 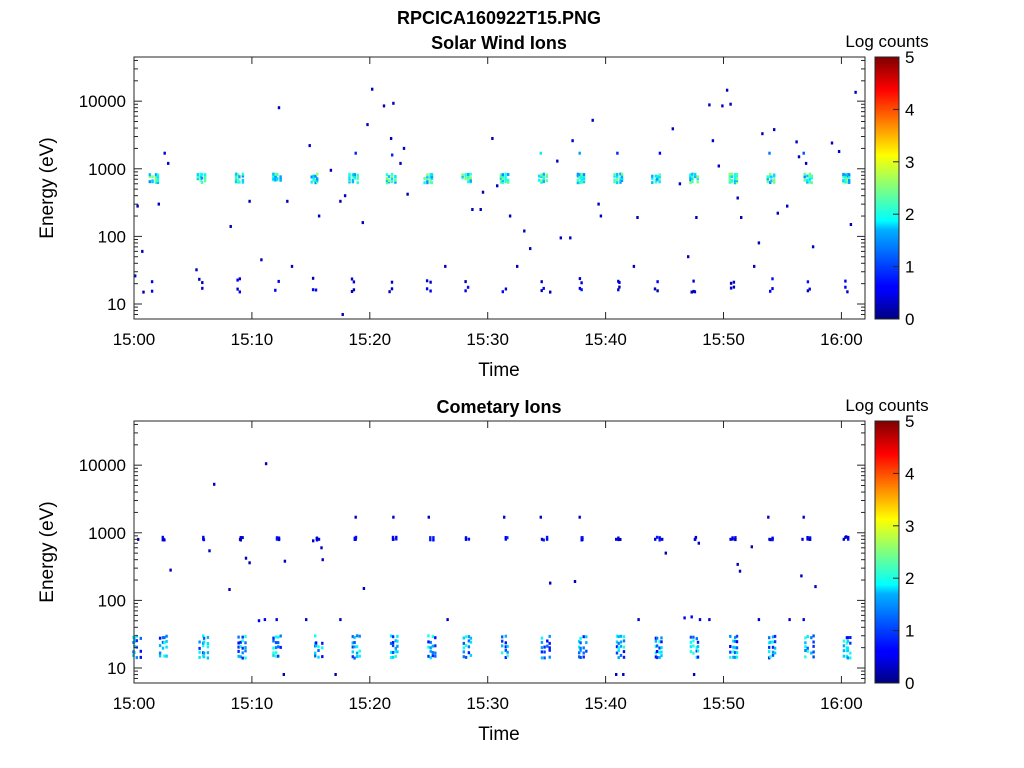 What do you see at coordinates (909, 683) in the screenshot?
I see `colorbar-tick-label: 0` at bounding box center [909, 683].